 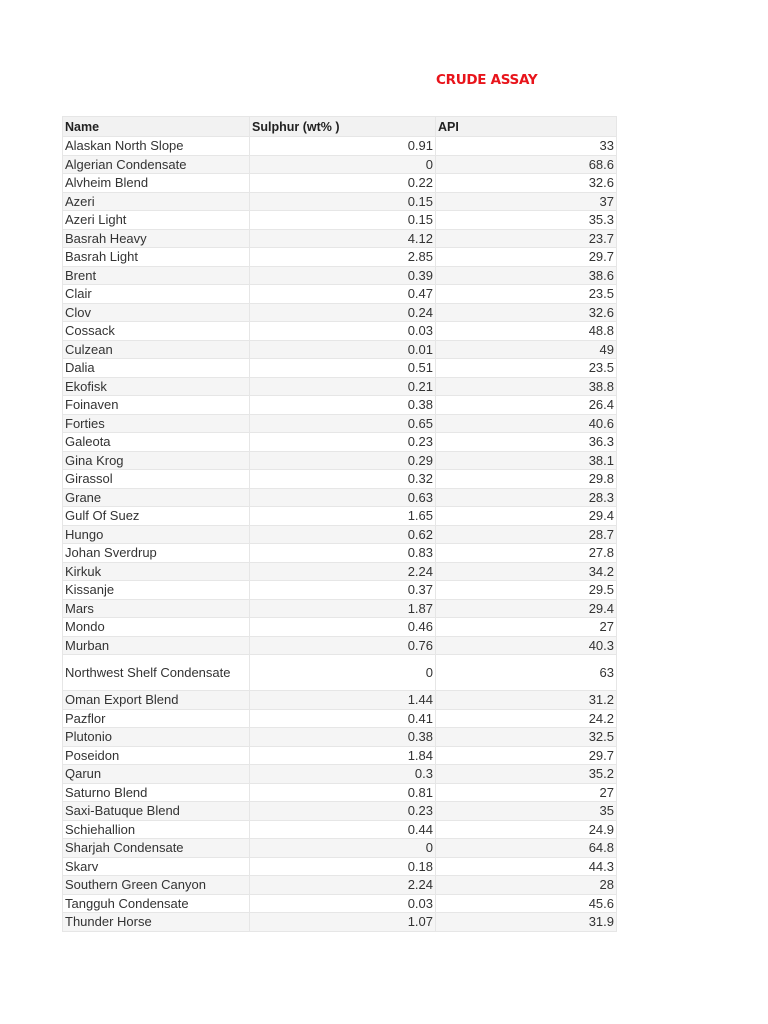 I want to click on cell-api: 27.8, so click(x=526, y=553).